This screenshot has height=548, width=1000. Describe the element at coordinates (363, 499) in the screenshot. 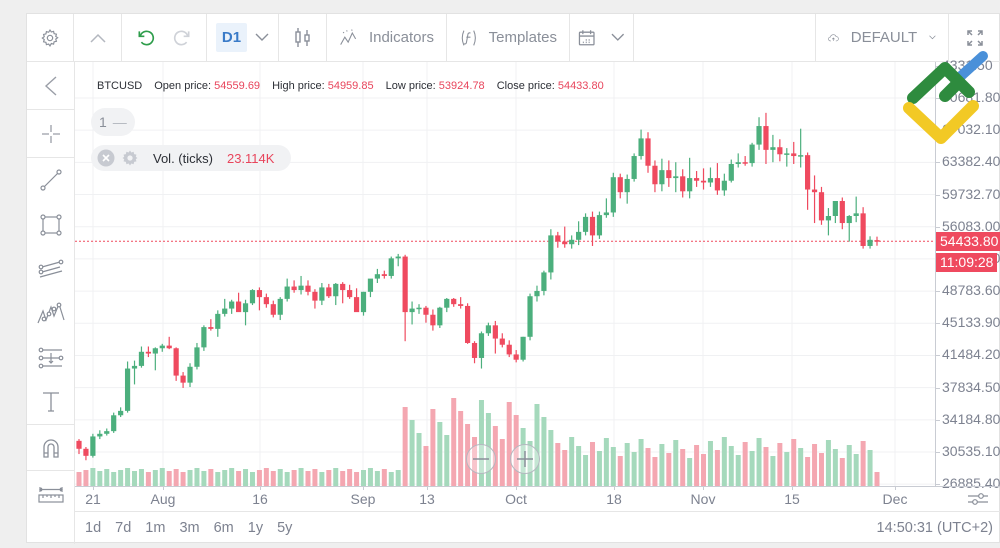

I see `time-label: Sep` at that location.